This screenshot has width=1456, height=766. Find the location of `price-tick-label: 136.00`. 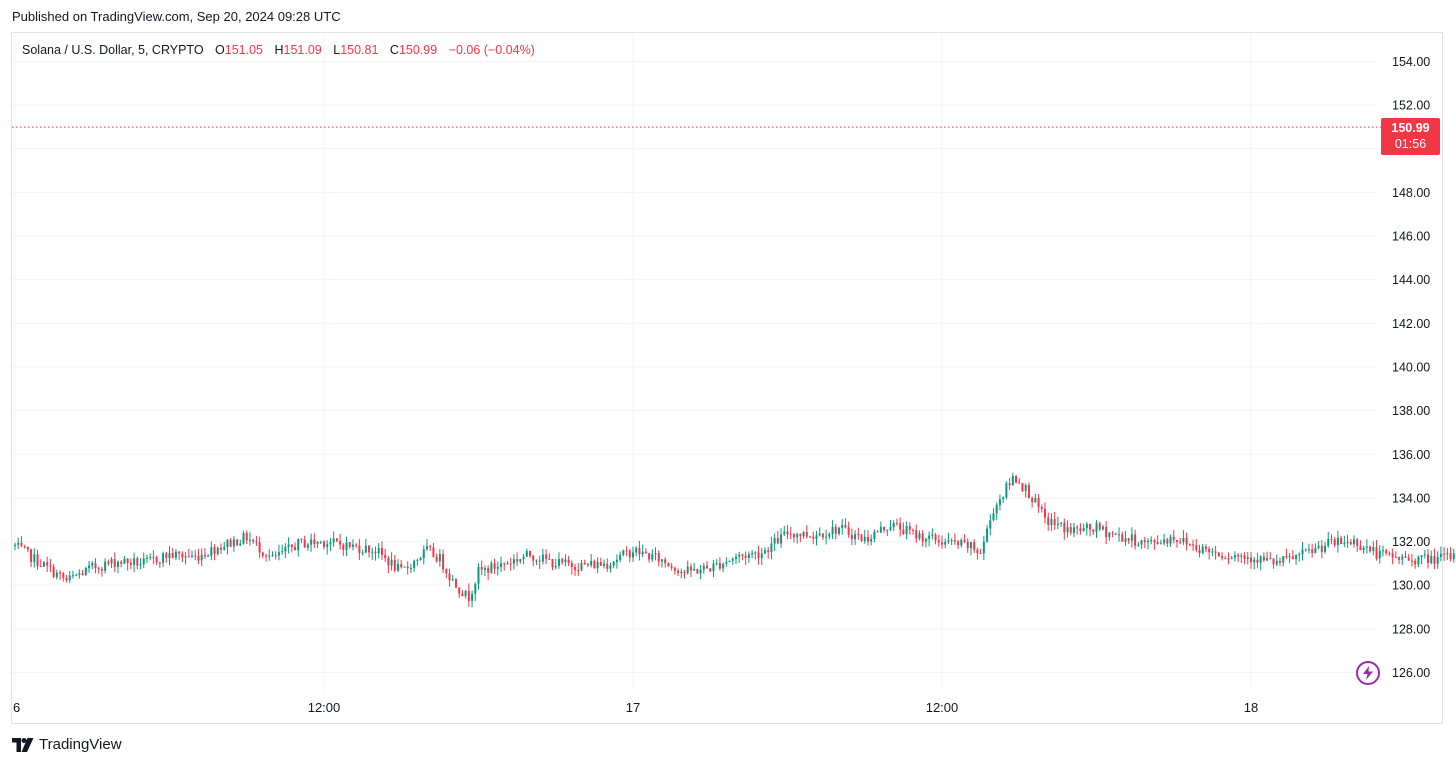

price-tick-label: 136.00 is located at coordinates (1411, 455).